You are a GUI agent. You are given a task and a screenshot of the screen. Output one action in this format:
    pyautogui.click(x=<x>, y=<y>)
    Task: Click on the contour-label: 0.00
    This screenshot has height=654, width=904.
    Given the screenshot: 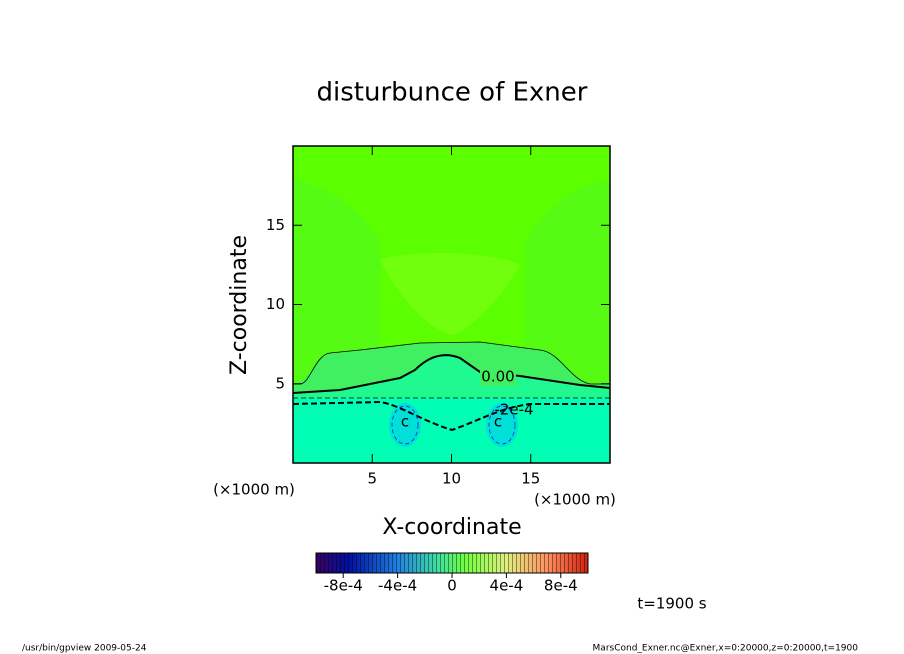 What is the action you would take?
    pyautogui.click(x=497, y=377)
    